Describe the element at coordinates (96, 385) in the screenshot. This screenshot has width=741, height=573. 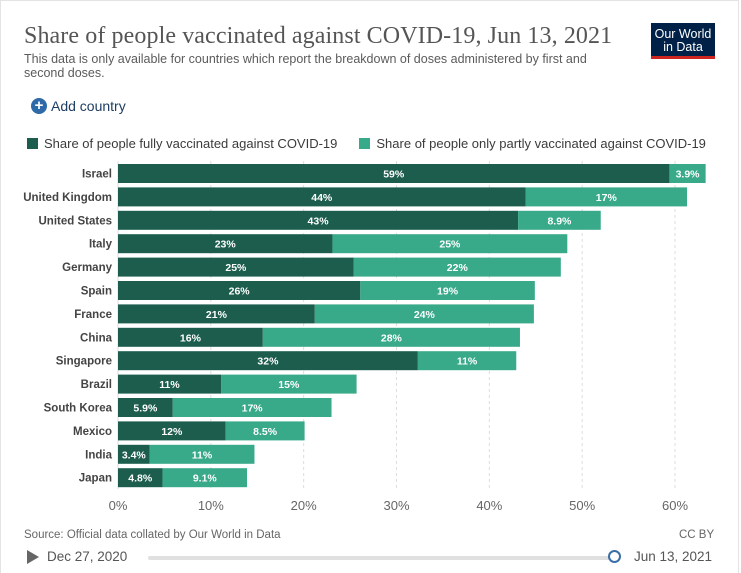
I see `category-label: Brazil` at that location.